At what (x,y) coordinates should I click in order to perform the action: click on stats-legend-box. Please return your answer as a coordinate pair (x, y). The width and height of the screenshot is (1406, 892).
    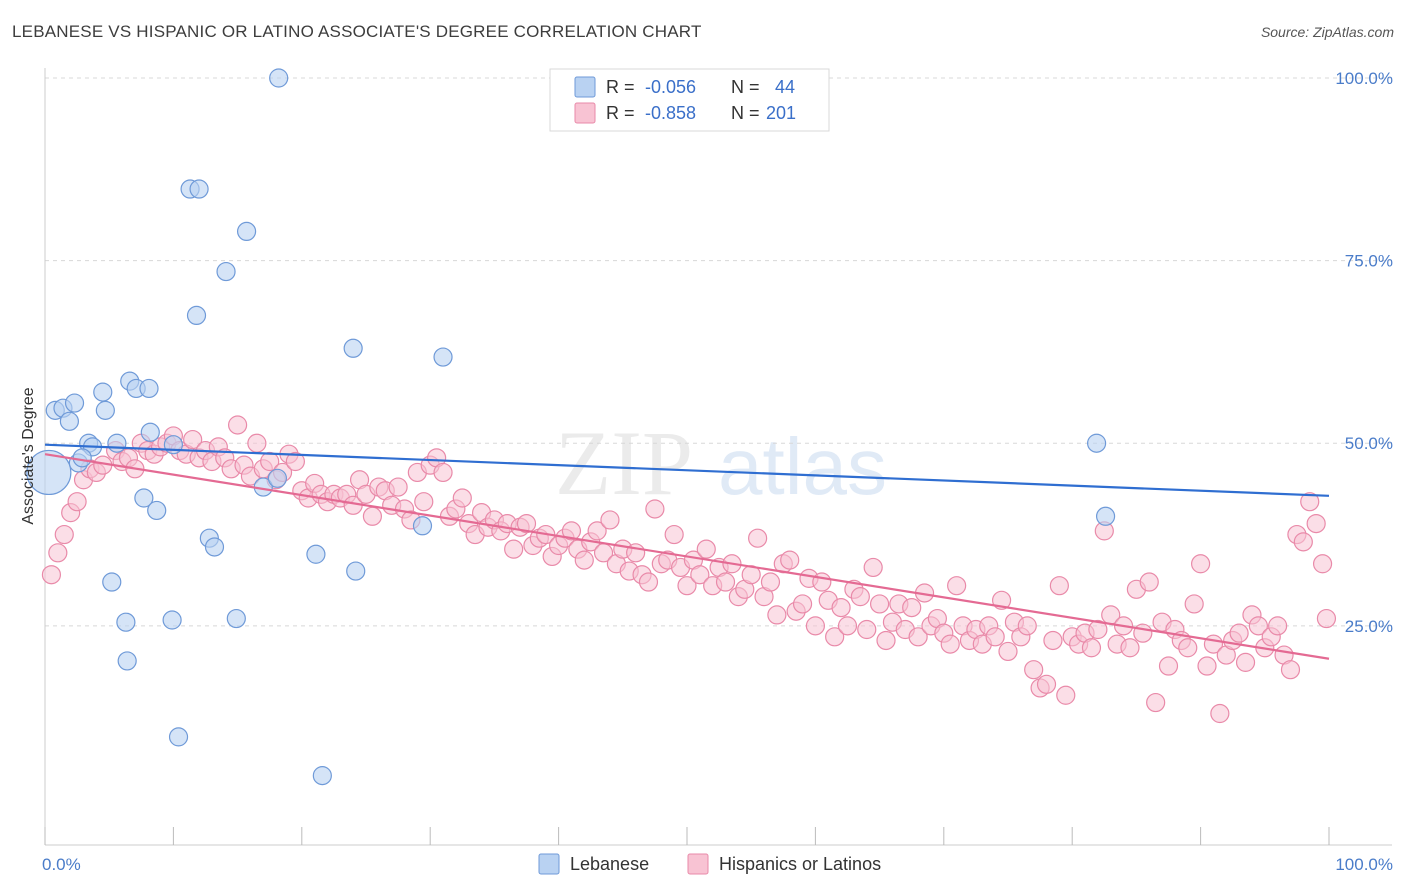
    Looking at the image, I should click on (689, 100).